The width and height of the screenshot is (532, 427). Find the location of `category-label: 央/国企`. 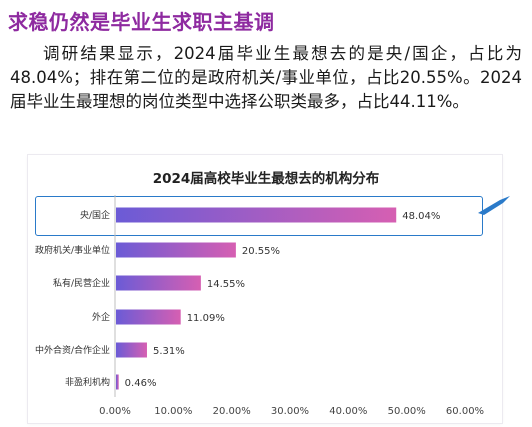

category-label: 央/国企 is located at coordinates (95, 215).